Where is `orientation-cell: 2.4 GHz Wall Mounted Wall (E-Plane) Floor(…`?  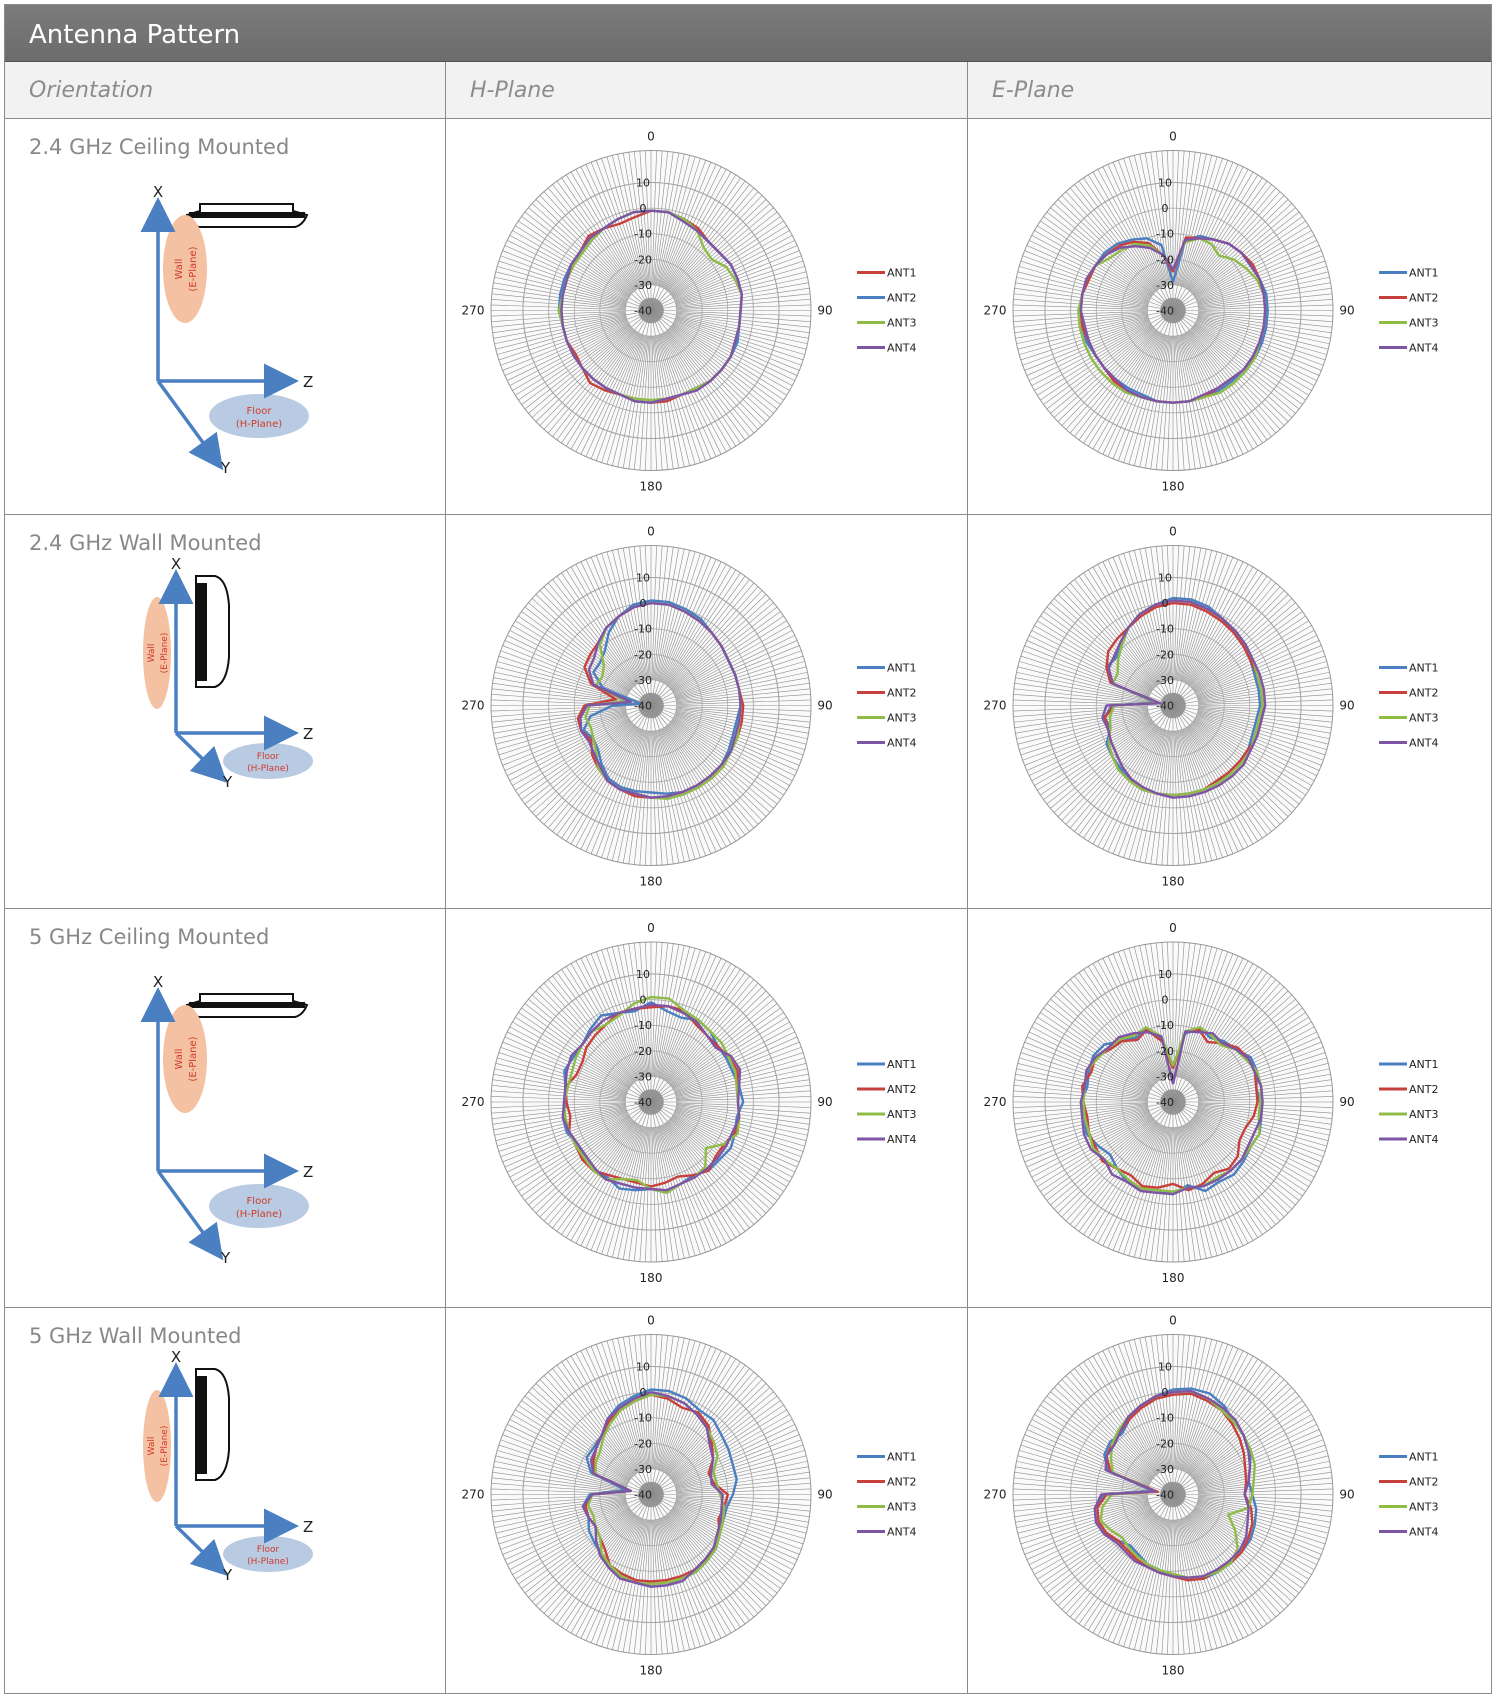 orientation-cell: 2.4 GHz Wall Mounted Wall (E-Plane) Floor(… is located at coordinates (225, 711).